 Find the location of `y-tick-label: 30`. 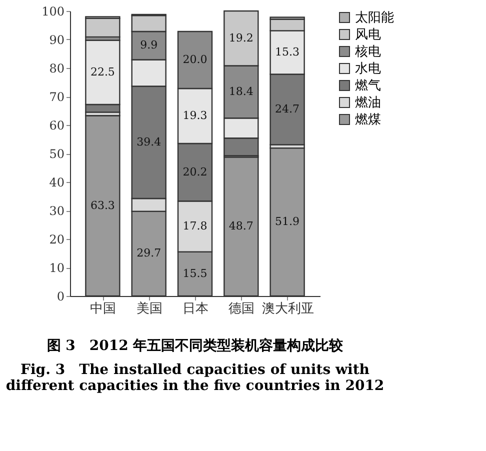

y-tick-label: 30 is located at coordinates (56, 211).